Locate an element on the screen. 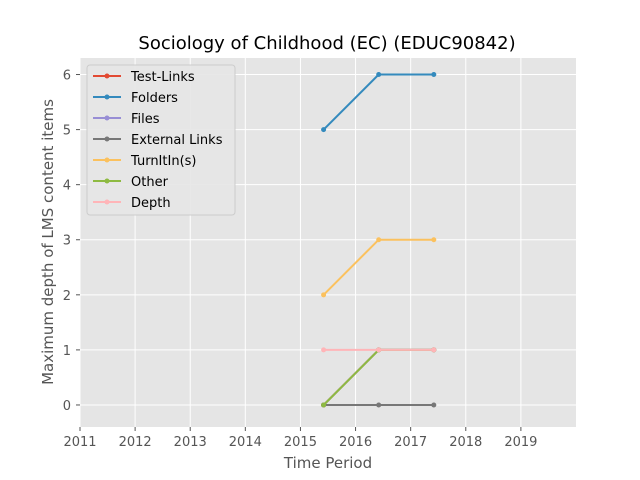 Image resolution: width=640 pixels, height=480 pixels. data-point-other is located at coordinates (324, 405).